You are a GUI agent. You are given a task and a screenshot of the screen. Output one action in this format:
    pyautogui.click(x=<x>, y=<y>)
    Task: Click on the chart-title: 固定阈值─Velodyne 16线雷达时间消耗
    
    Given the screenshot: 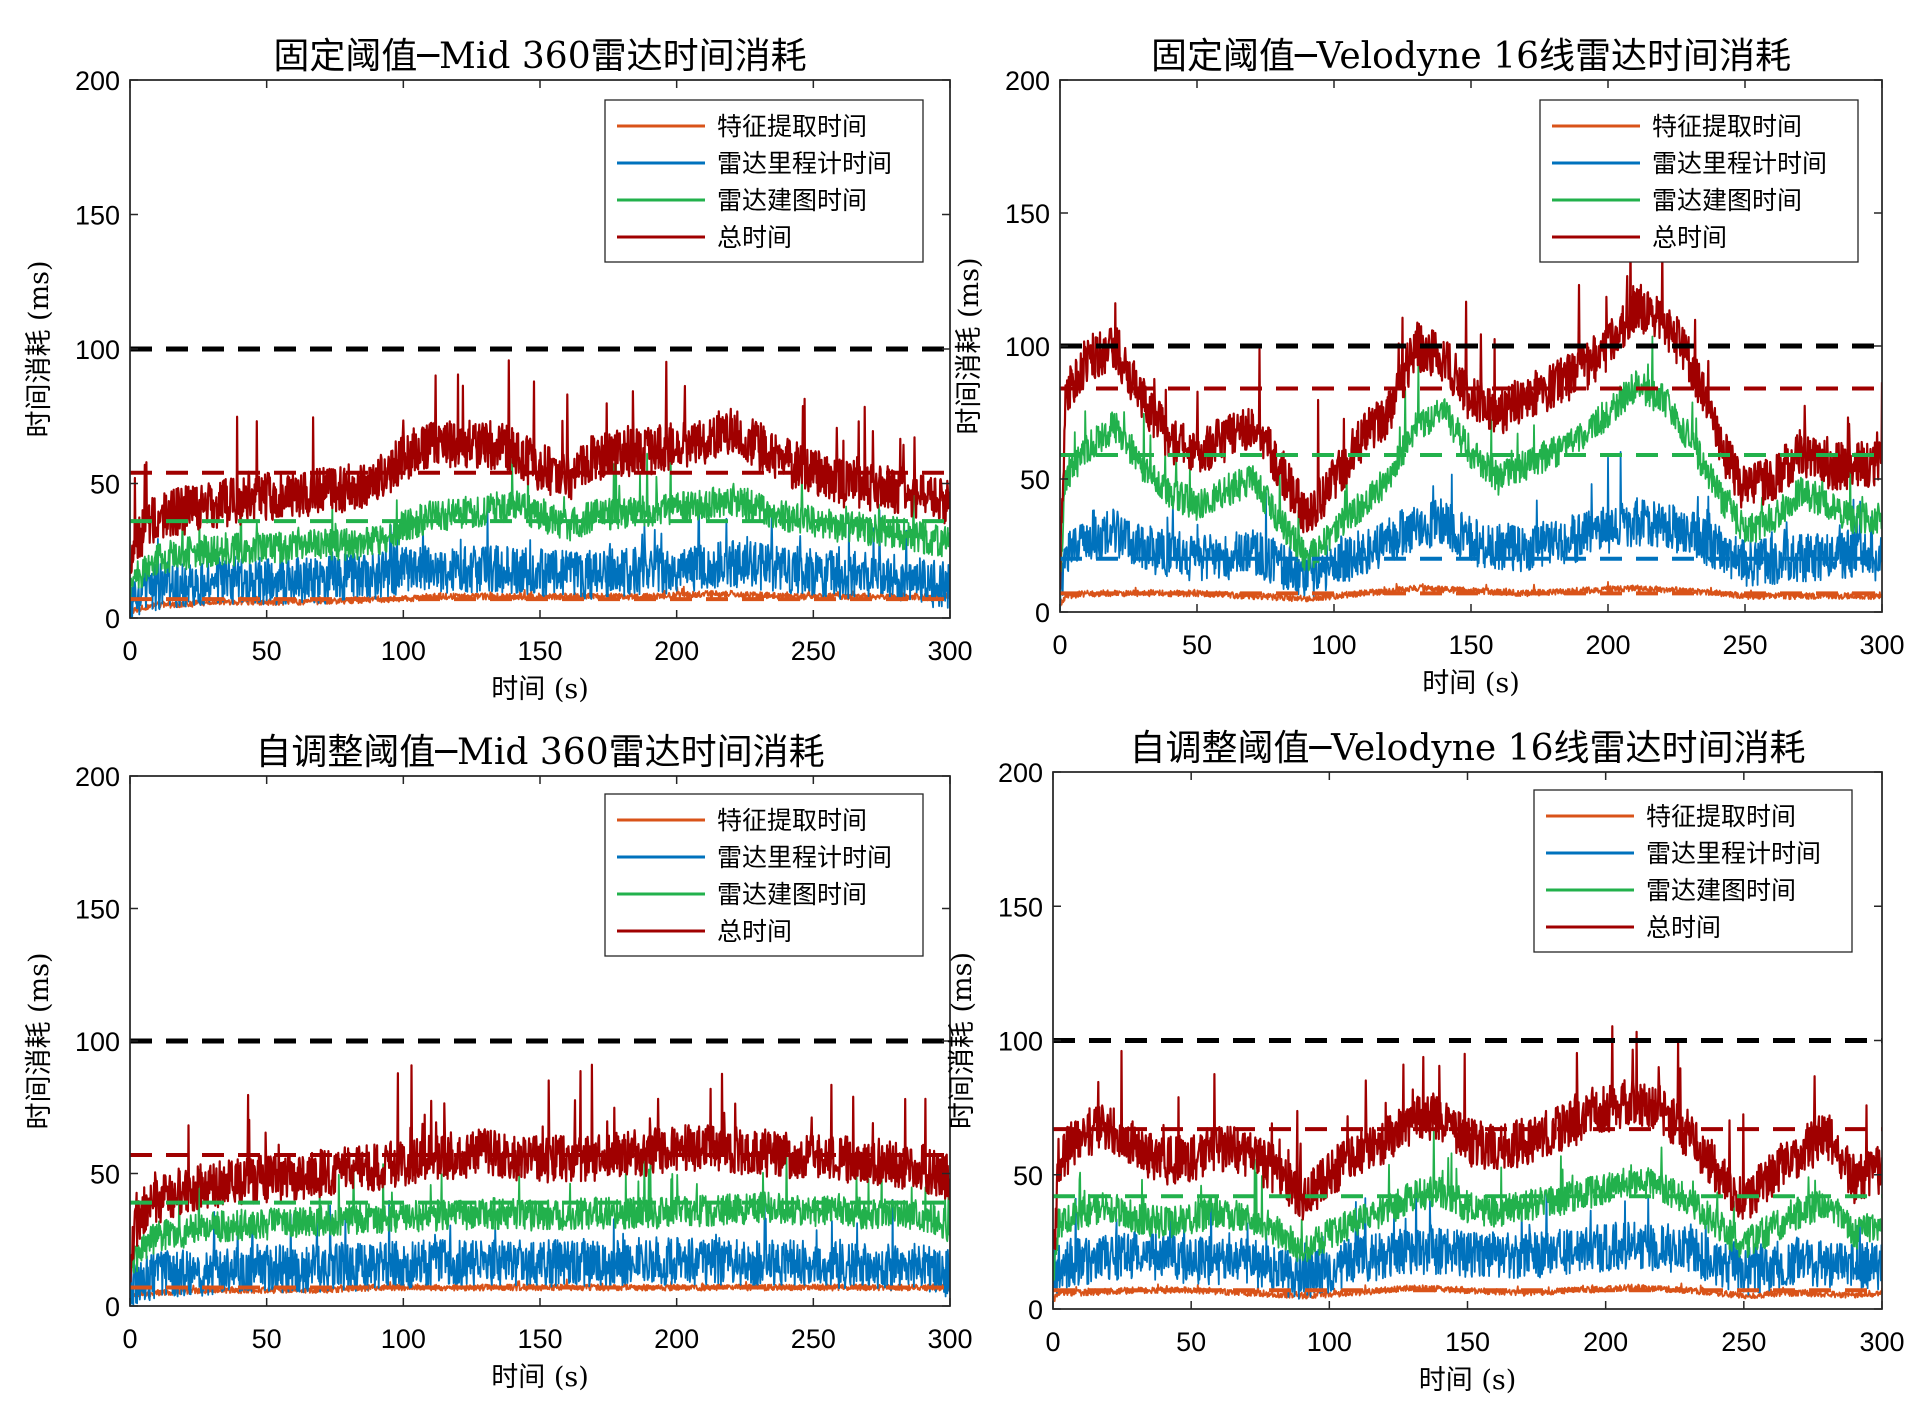 What is the action you would take?
    pyautogui.click(x=1471, y=56)
    